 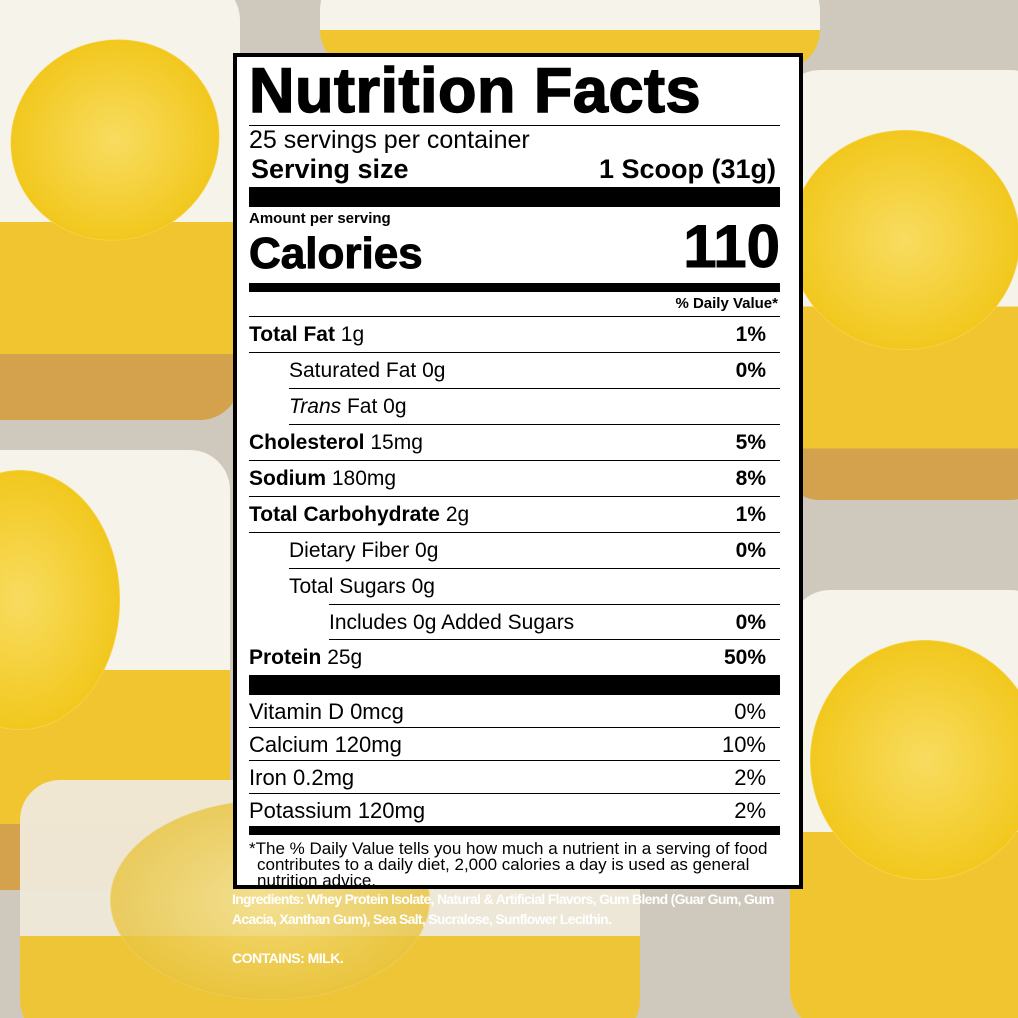 I want to click on vitamin-row-iron: Iron 0.2mg 2%, so click(x=514, y=777).